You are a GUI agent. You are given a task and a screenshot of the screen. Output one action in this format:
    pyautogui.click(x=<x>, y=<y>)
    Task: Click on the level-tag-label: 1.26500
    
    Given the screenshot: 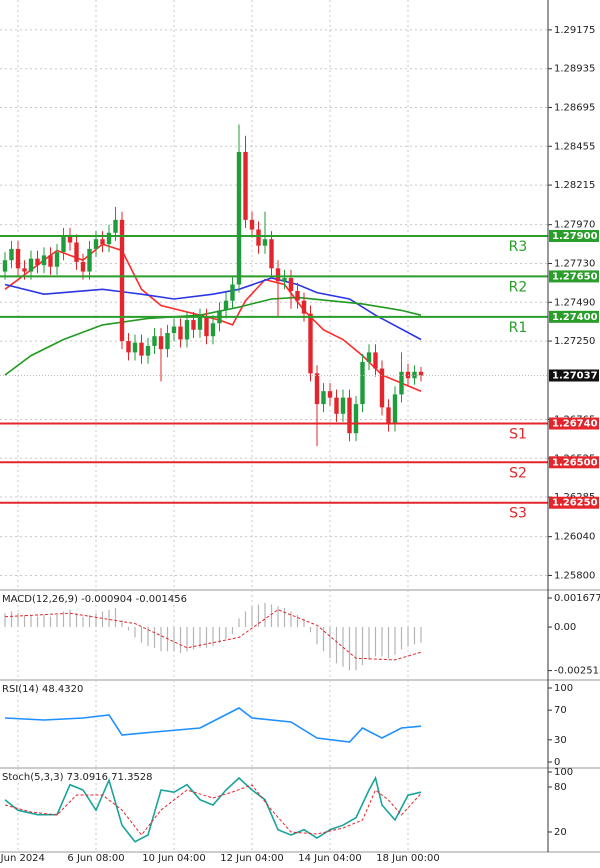 What is the action you would take?
    pyautogui.click(x=575, y=462)
    